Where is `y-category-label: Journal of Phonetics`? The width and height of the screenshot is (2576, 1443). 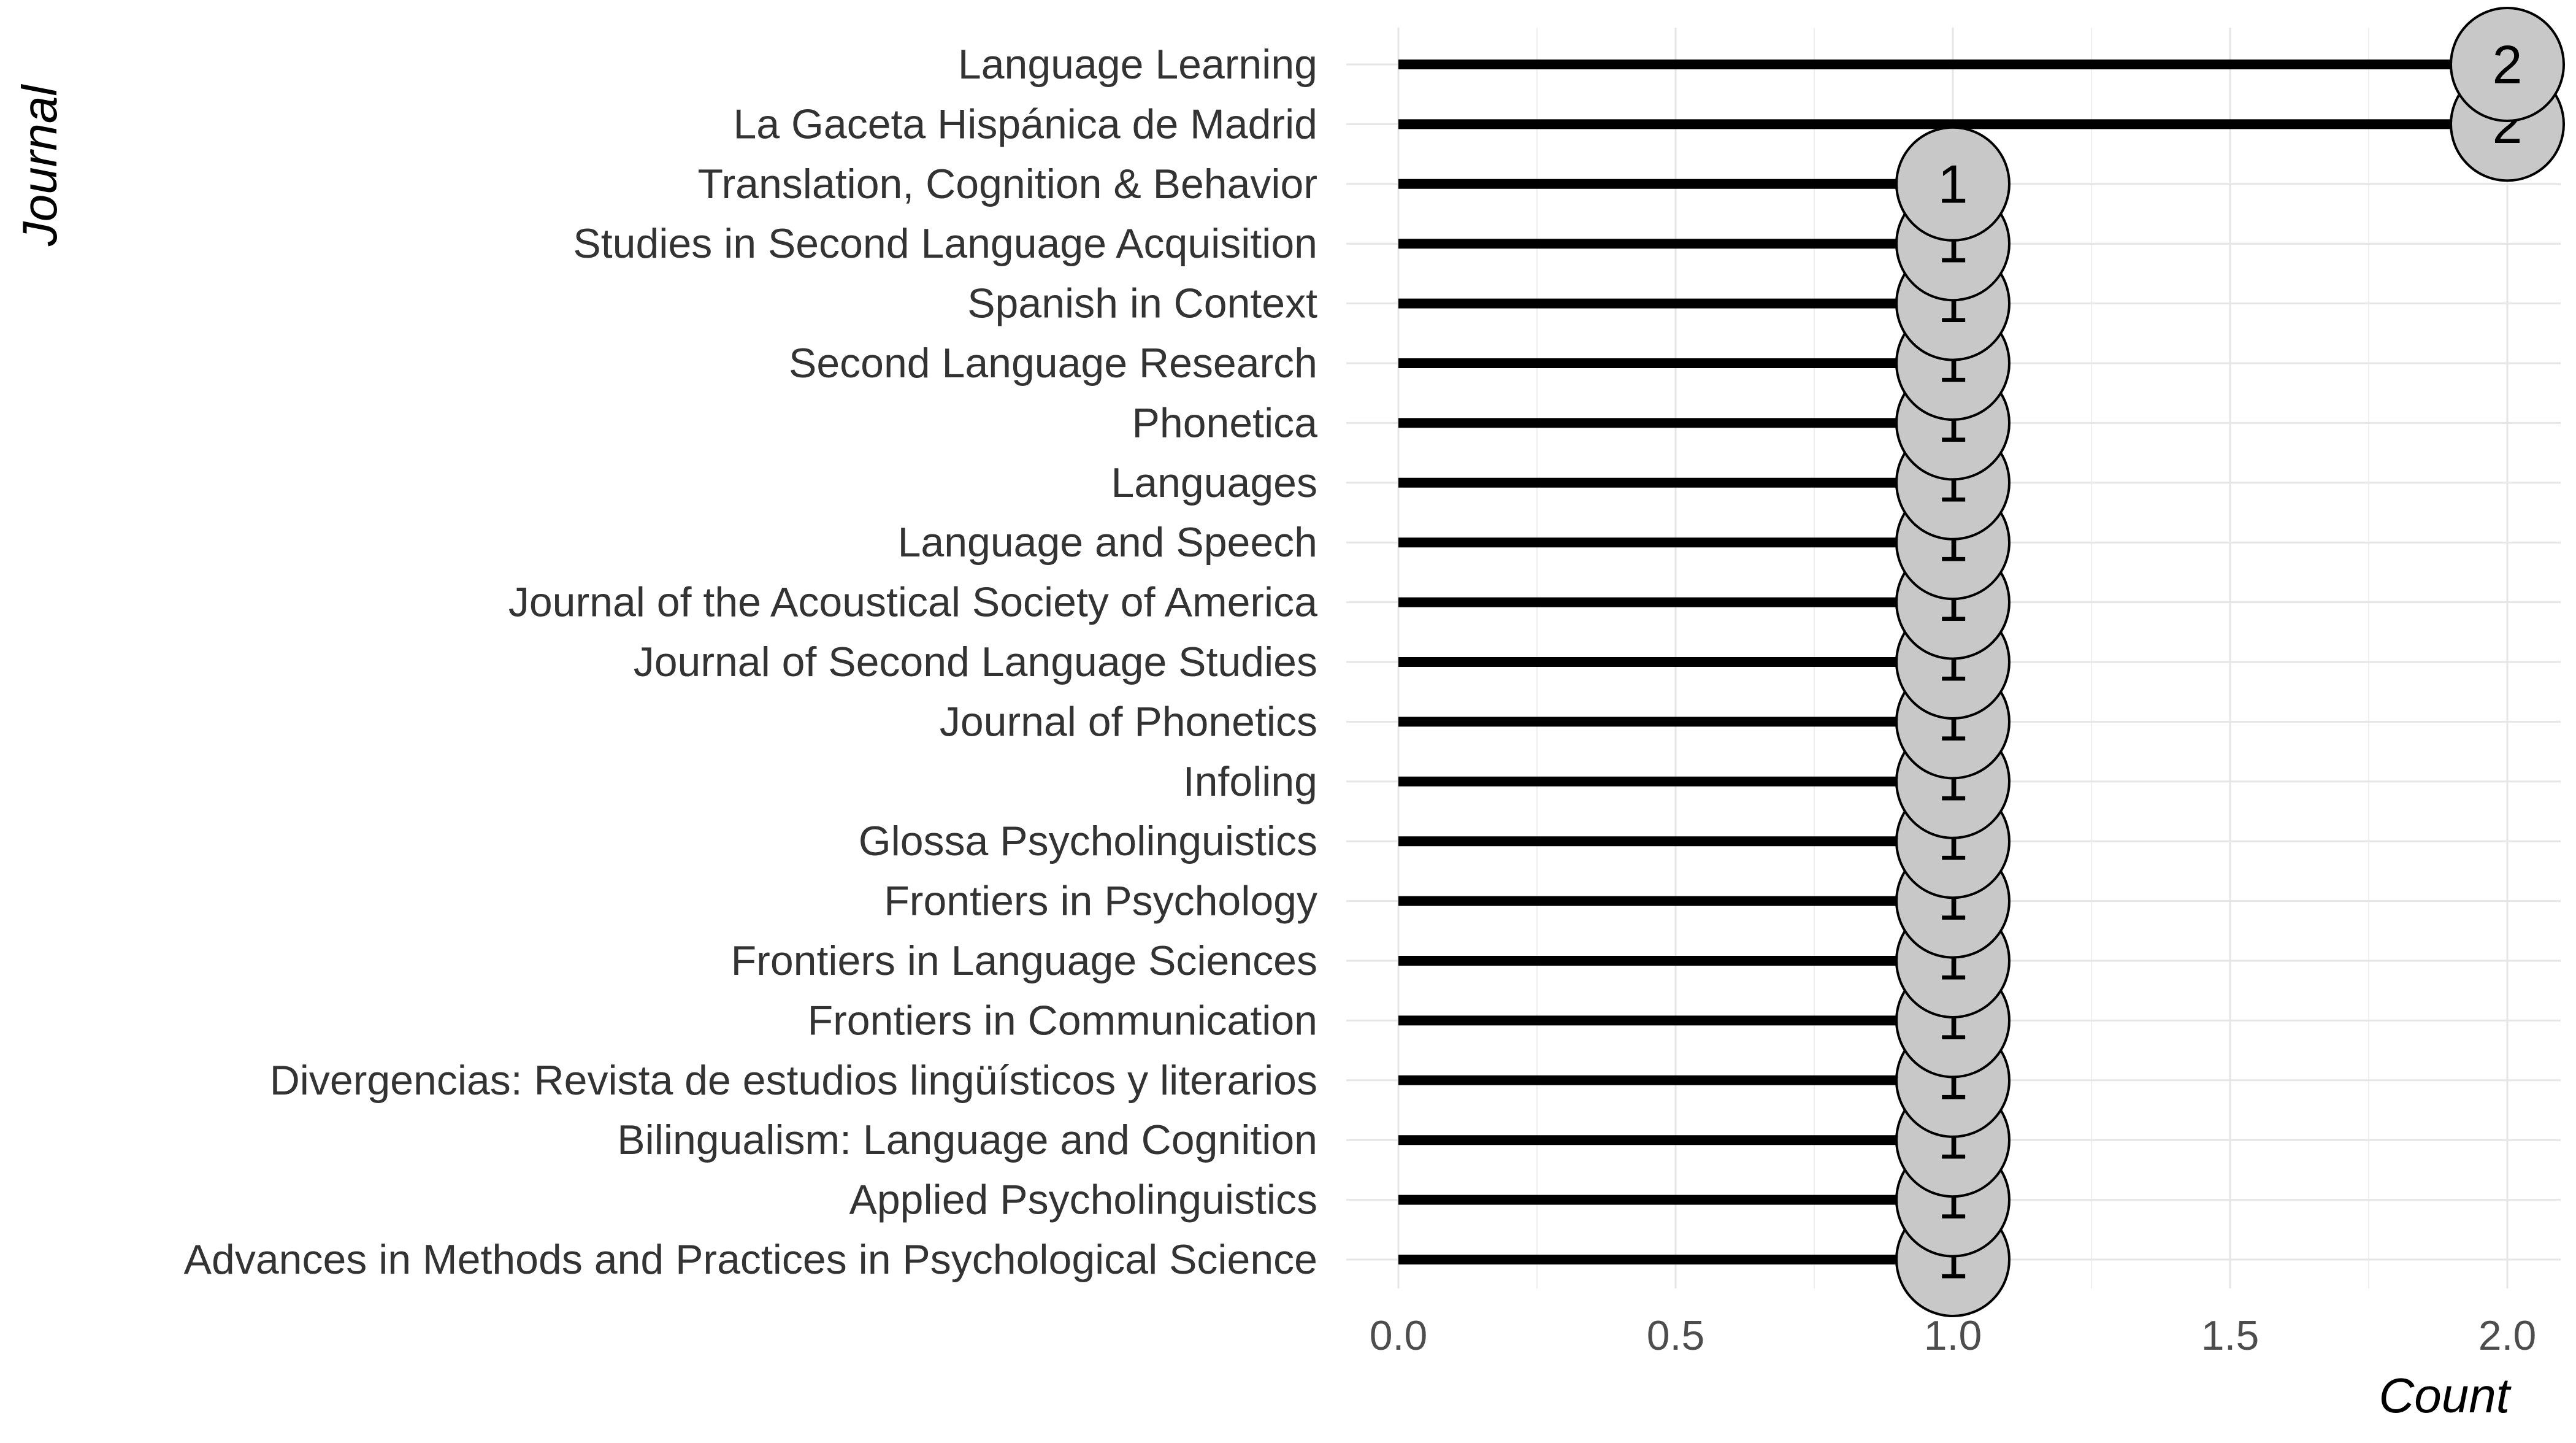 y-category-label: Journal of Phonetics is located at coordinates (1128, 721).